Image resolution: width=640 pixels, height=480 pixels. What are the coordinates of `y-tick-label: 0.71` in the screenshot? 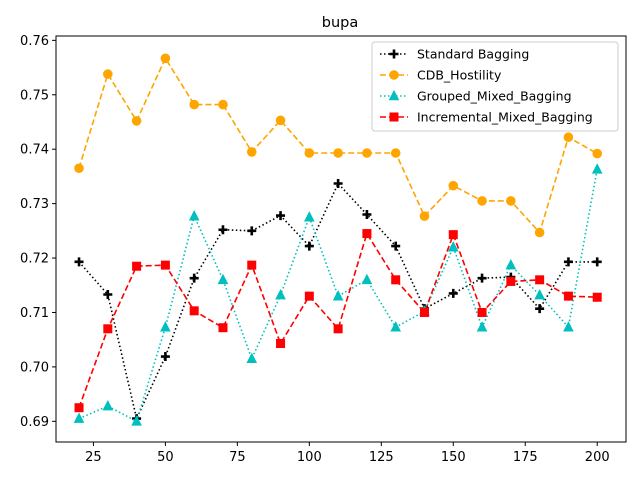 It's located at (34, 313).